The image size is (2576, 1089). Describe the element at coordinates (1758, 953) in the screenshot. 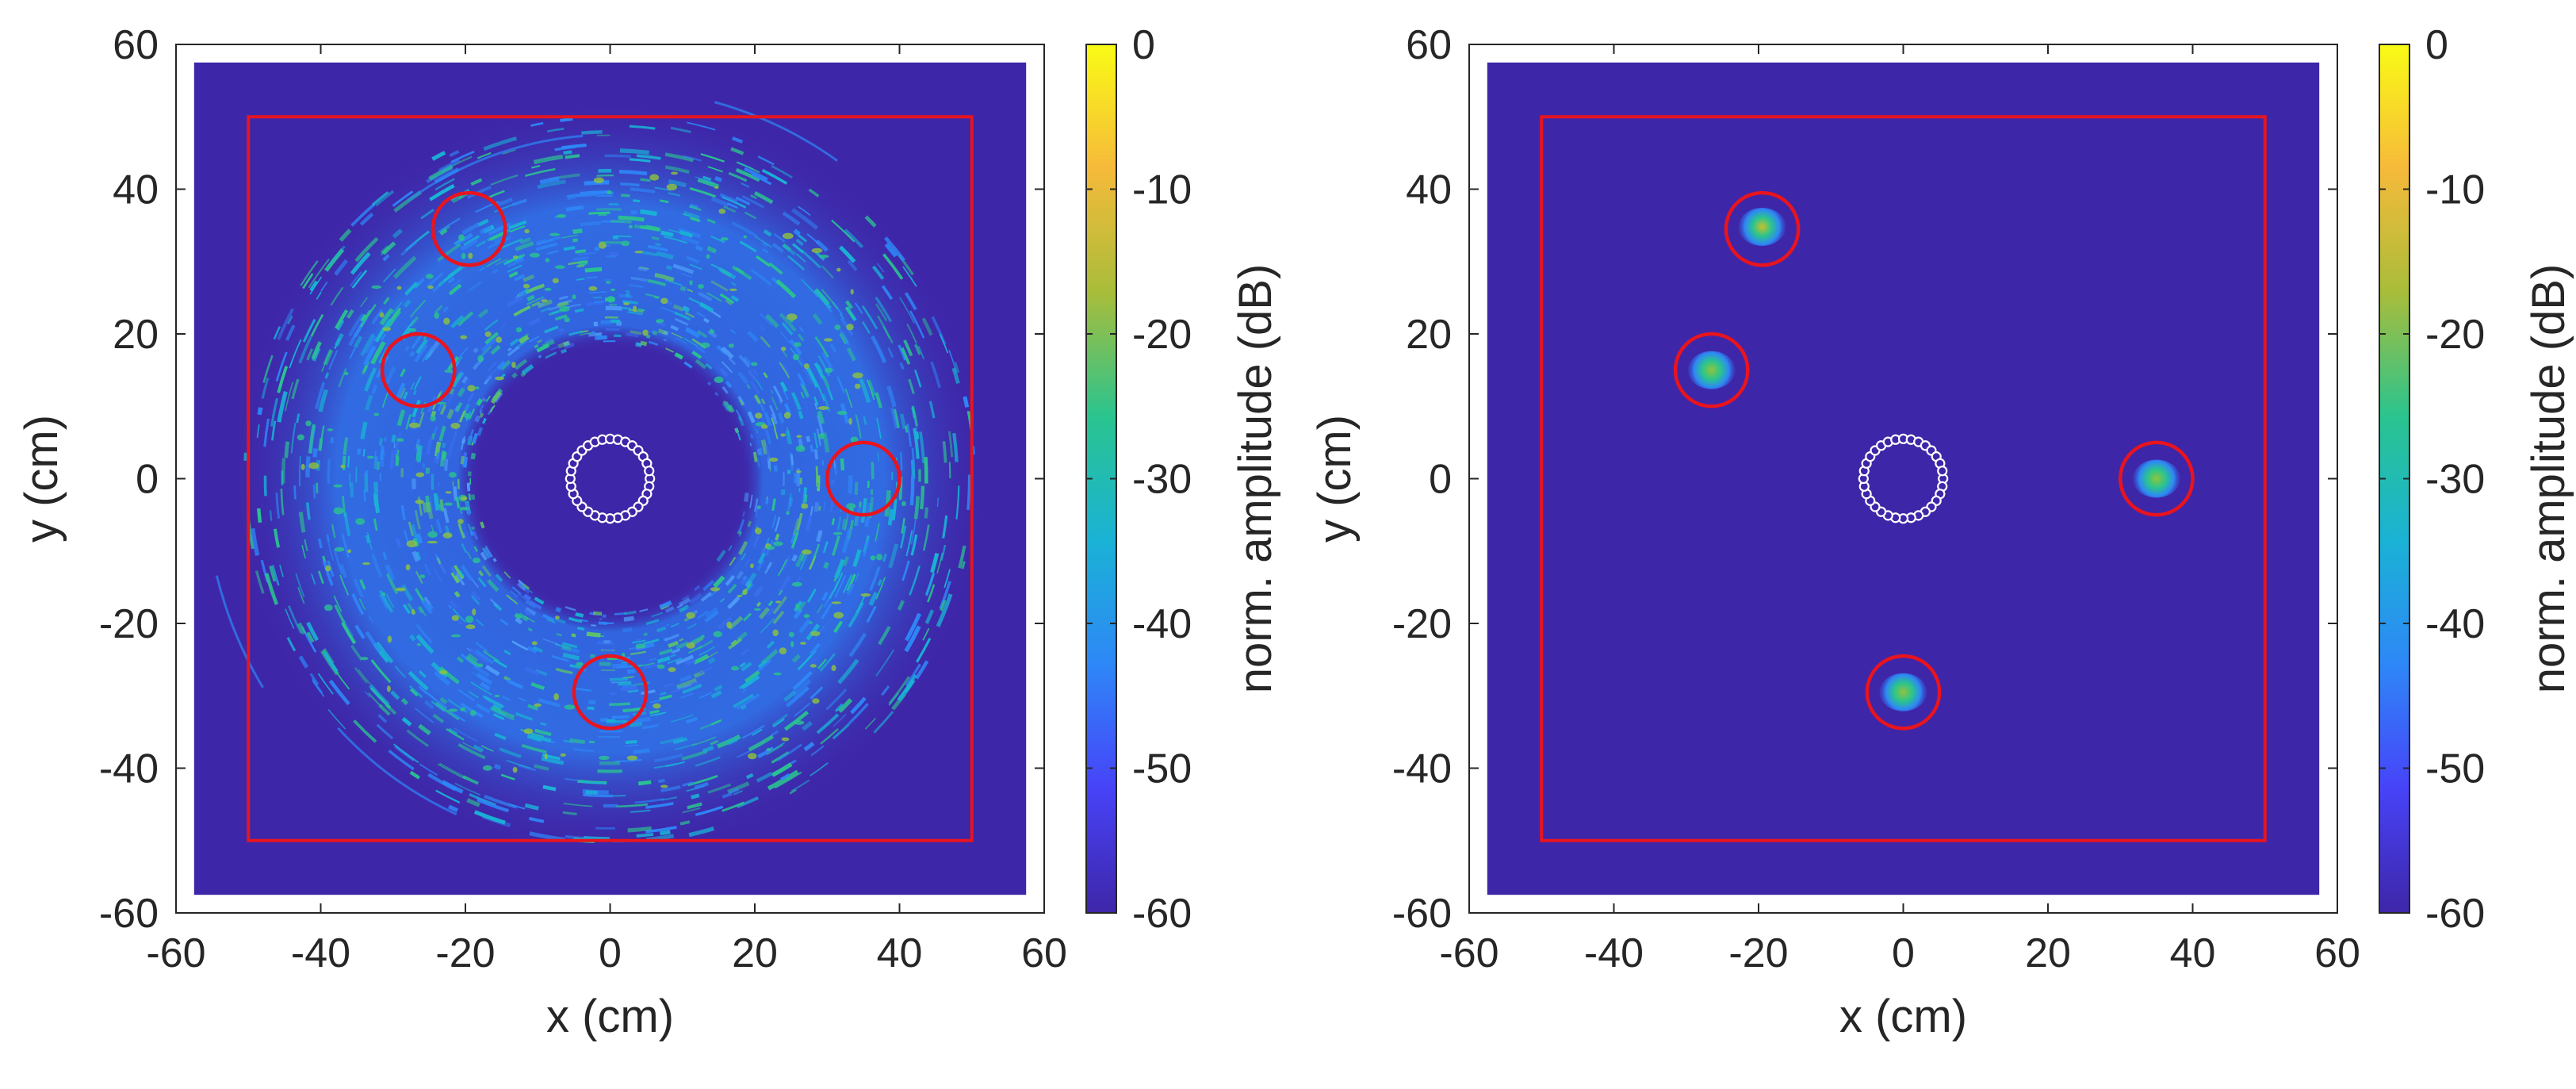

I see `x-tick-label: -20` at that location.